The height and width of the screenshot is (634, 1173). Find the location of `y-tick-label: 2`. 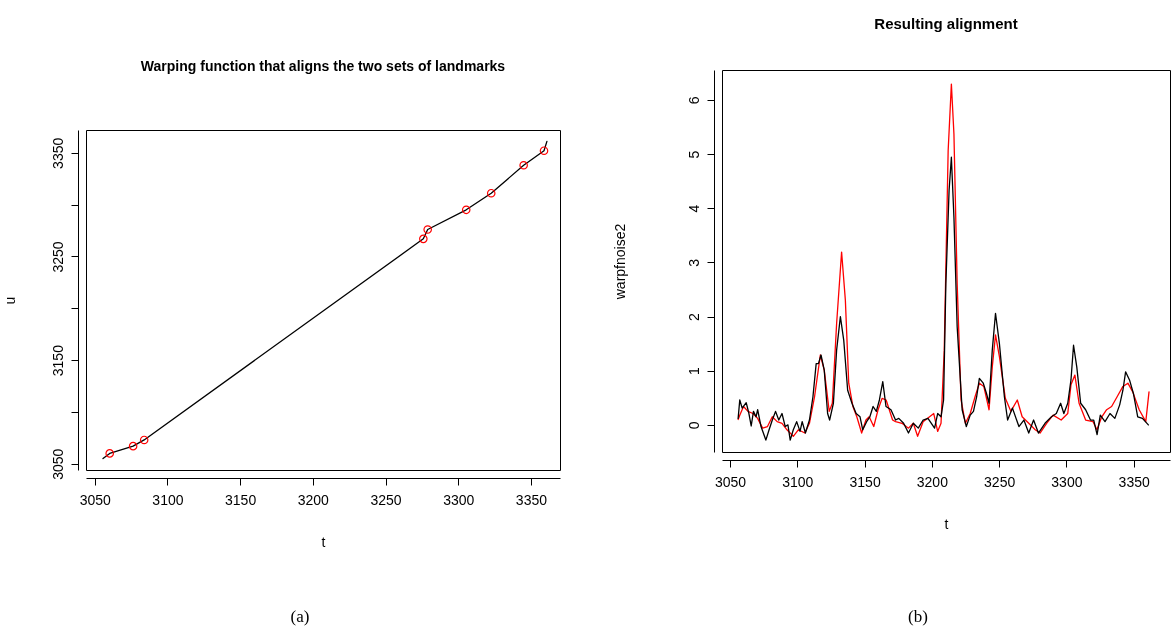

y-tick-label: 2 is located at coordinates (693, 316).